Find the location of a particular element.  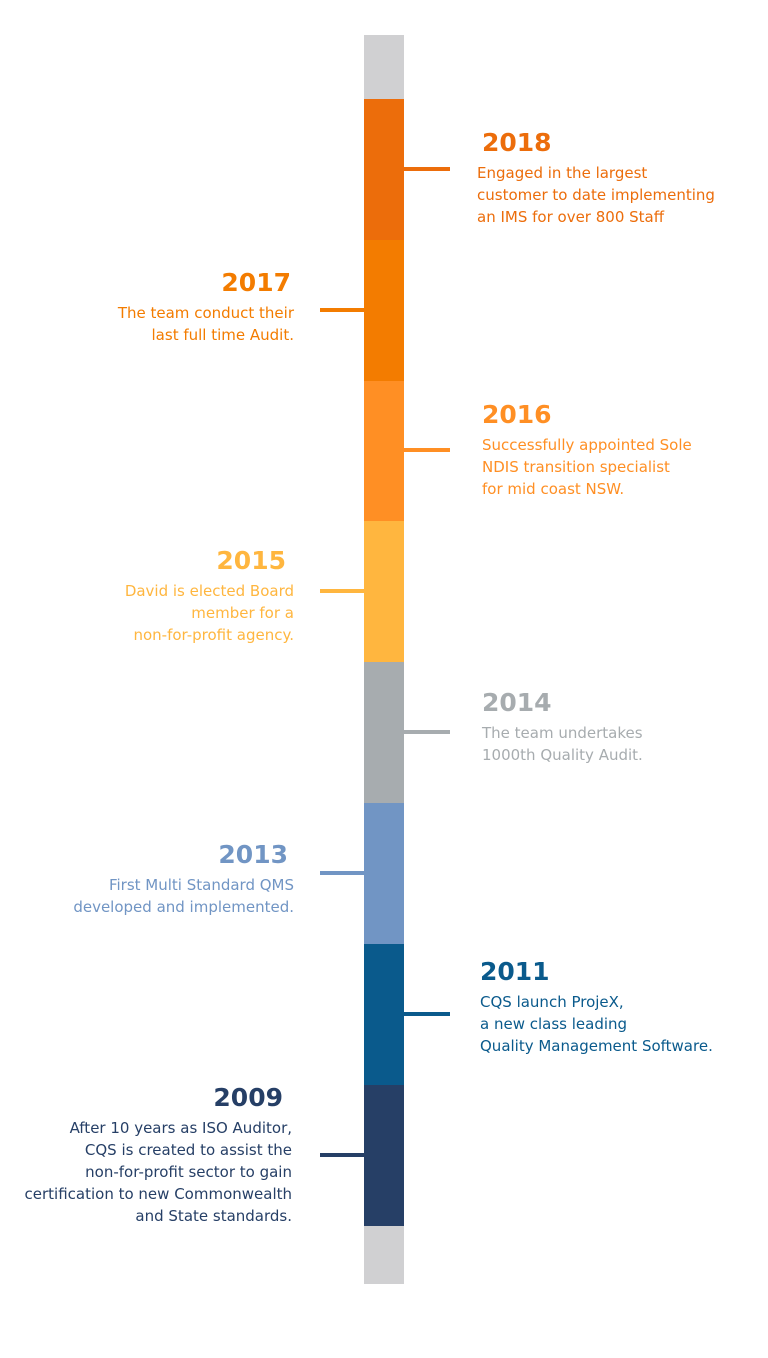

event-year: 2016 is located at coordinates (517, 414).